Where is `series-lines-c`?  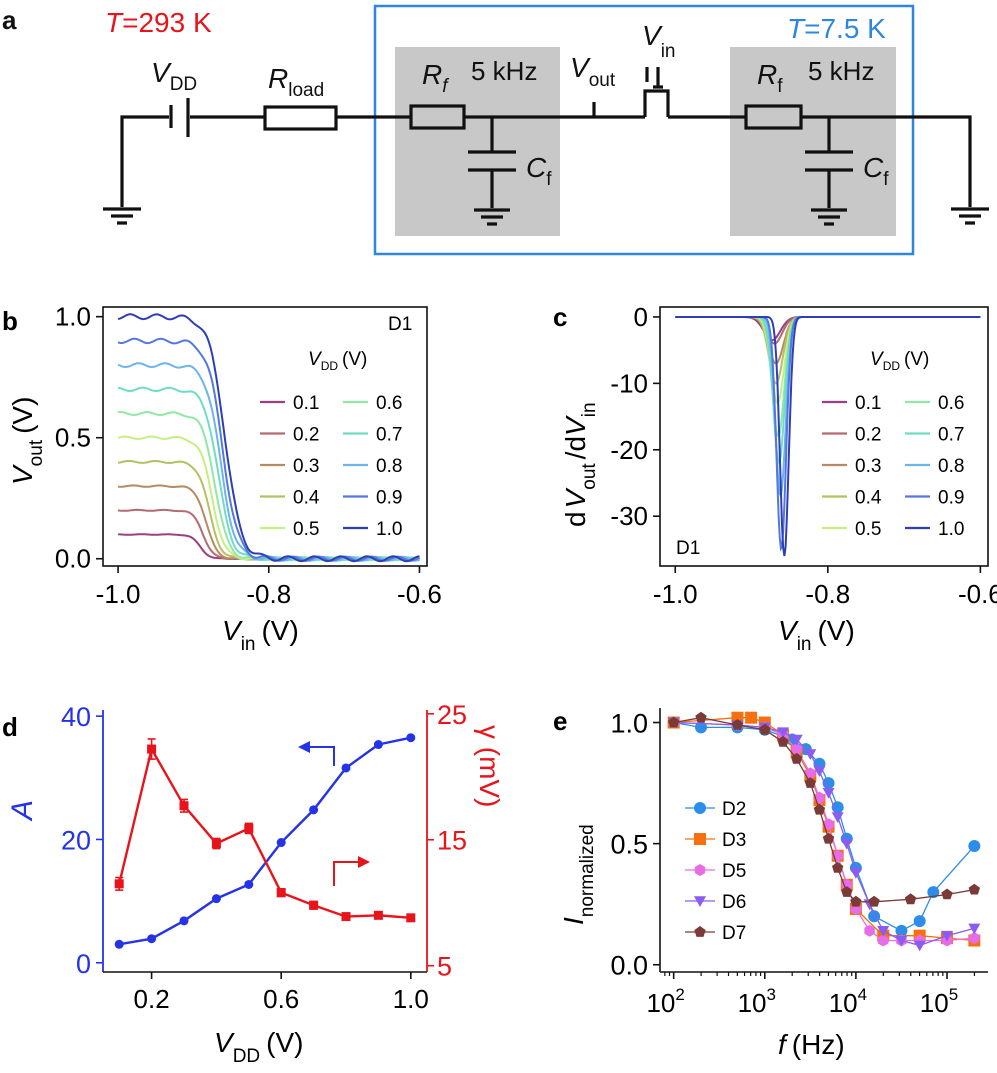
series-lines-c is located at coordinates (828, 436).